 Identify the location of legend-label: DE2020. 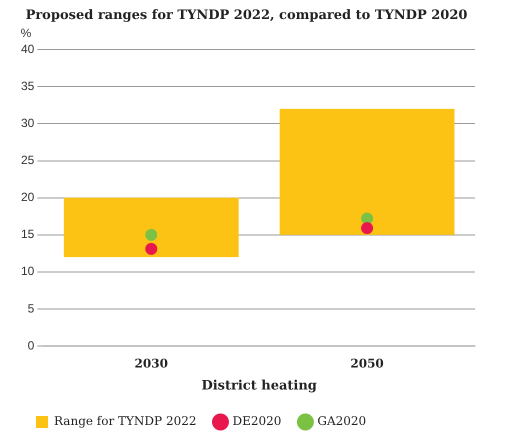
(257, 421).